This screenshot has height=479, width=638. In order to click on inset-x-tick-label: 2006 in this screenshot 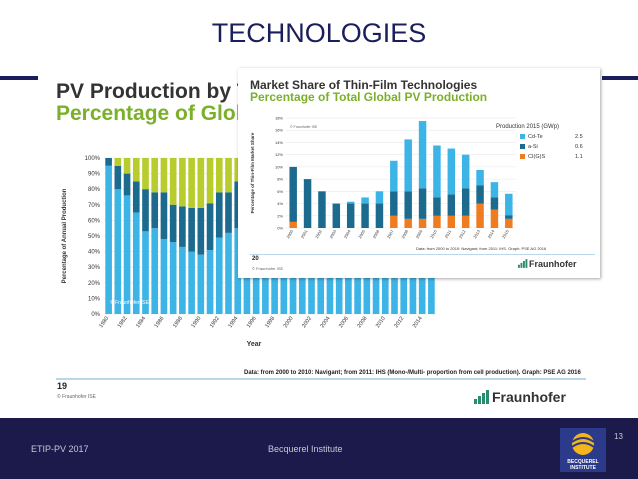, I will do `click(376, 233)`.